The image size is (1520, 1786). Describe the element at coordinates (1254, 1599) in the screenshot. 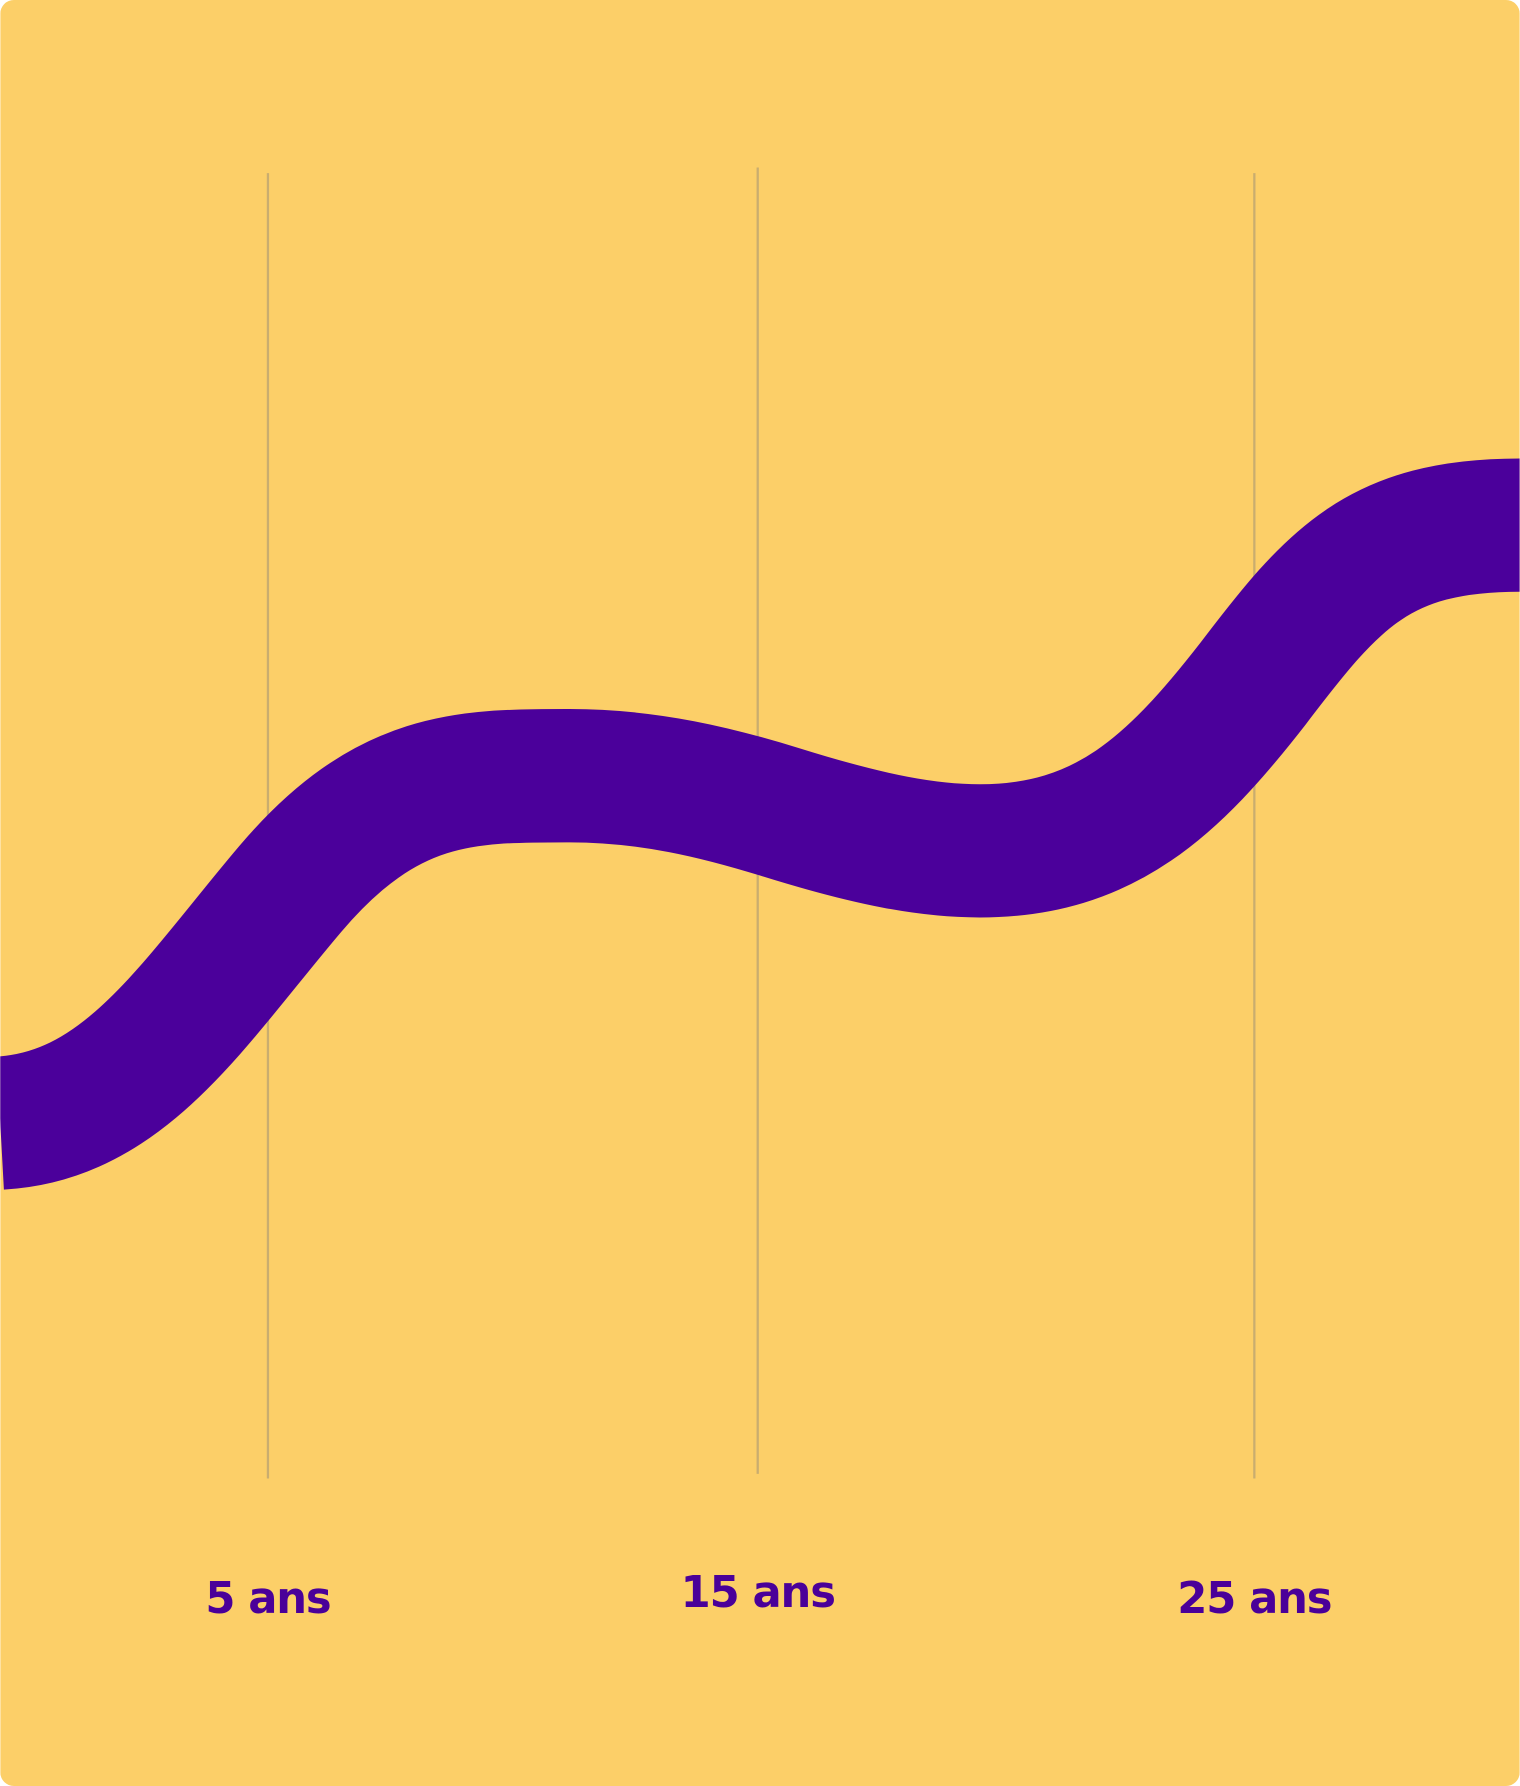

I see `axis-label: 25 ans` at that location.